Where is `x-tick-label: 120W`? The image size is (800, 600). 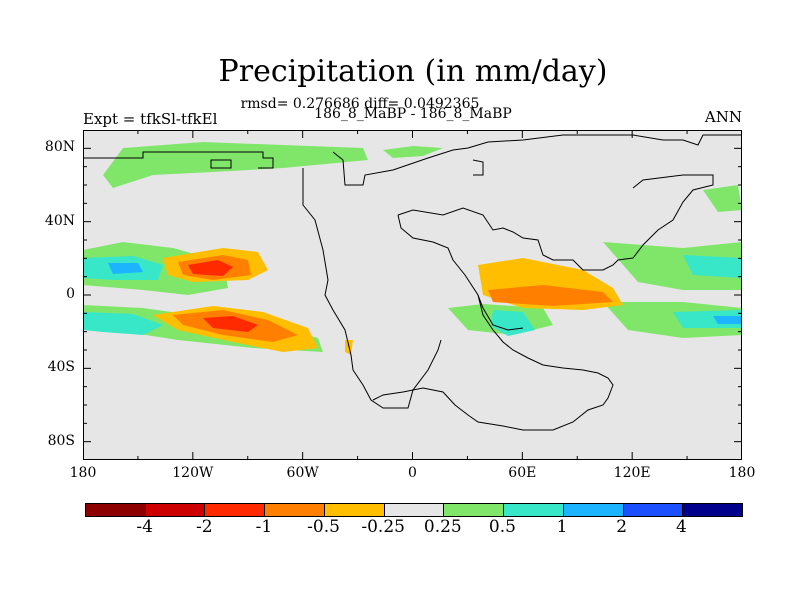
x-tick-label: 120W is located at coordinates (193, 473).